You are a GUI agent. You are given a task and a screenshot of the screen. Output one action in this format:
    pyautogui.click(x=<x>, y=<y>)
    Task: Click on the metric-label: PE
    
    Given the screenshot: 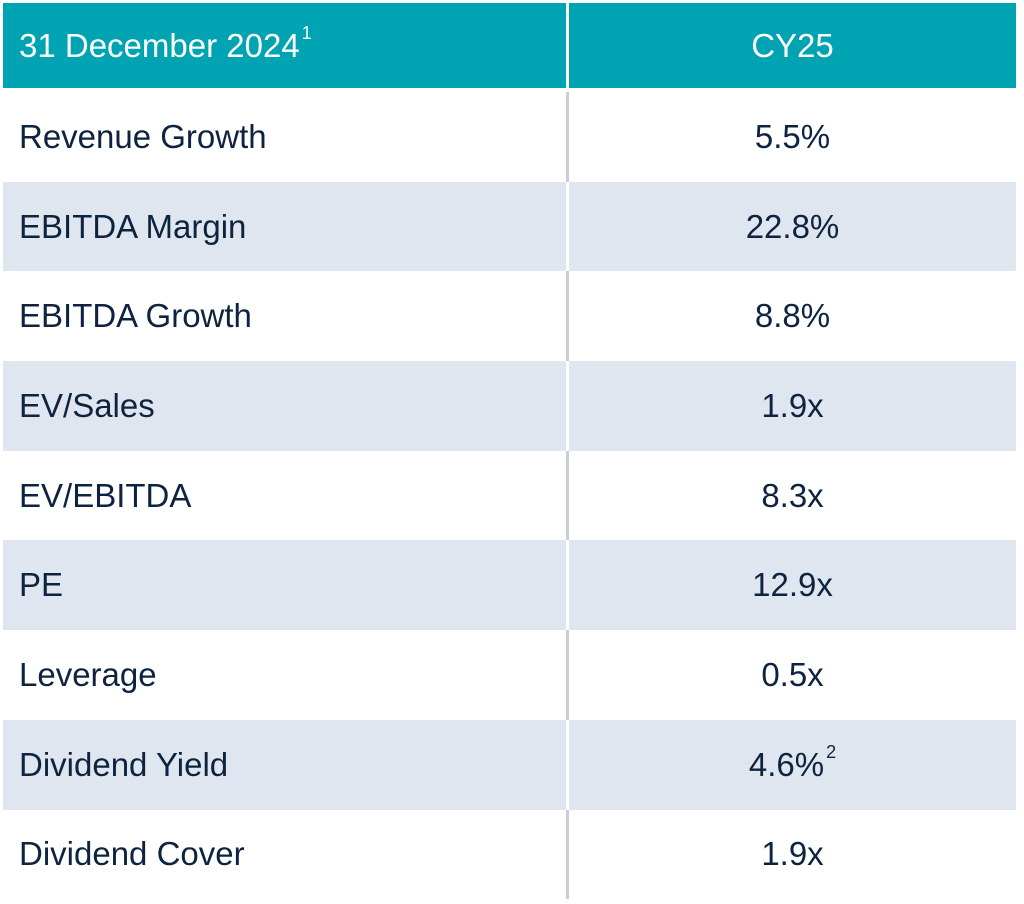 What is the action you would take?
    pyautogui.click(x=41, y=585)
    